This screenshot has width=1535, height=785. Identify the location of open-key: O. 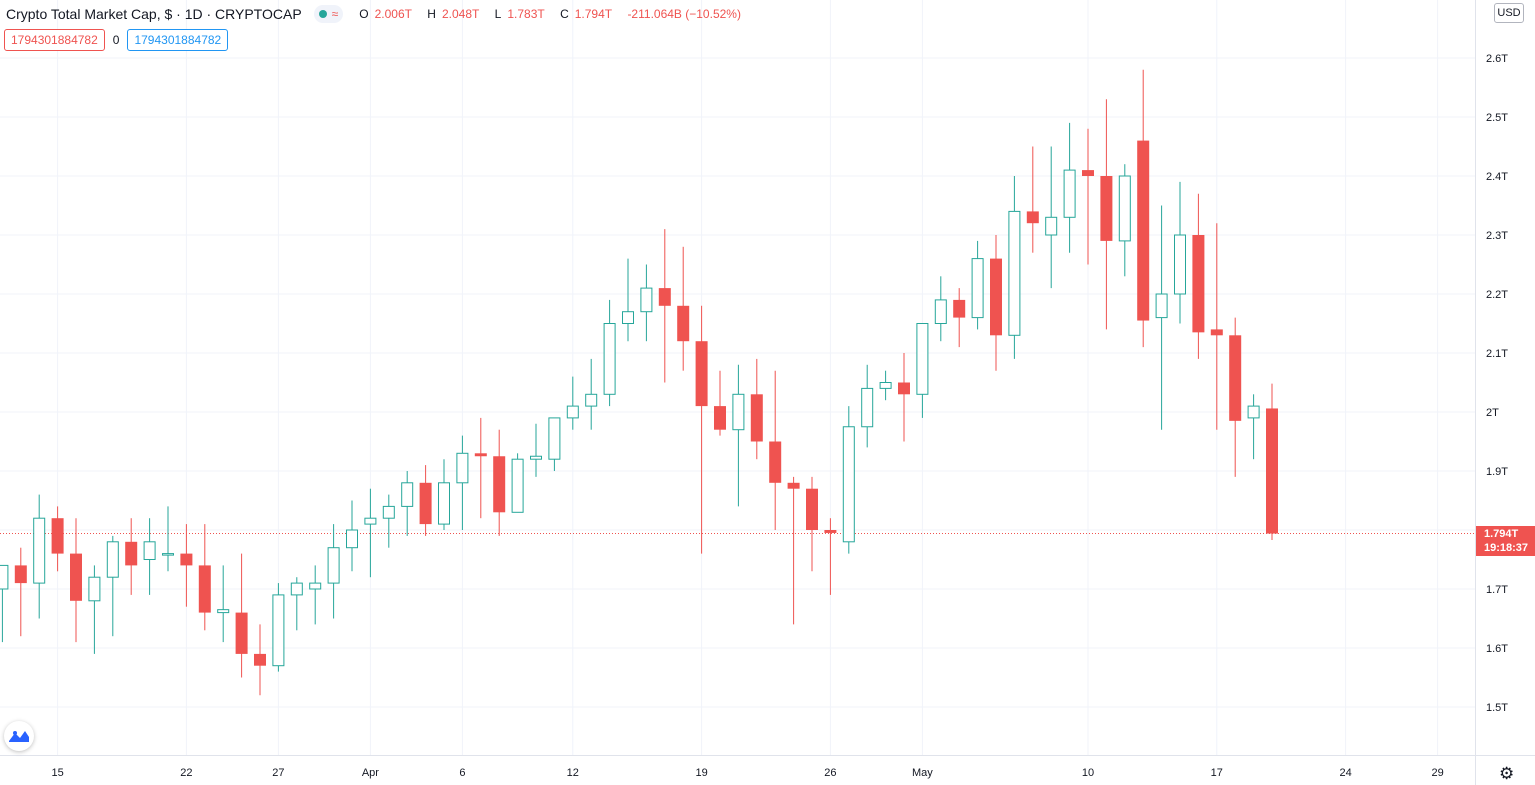
(364, 14).